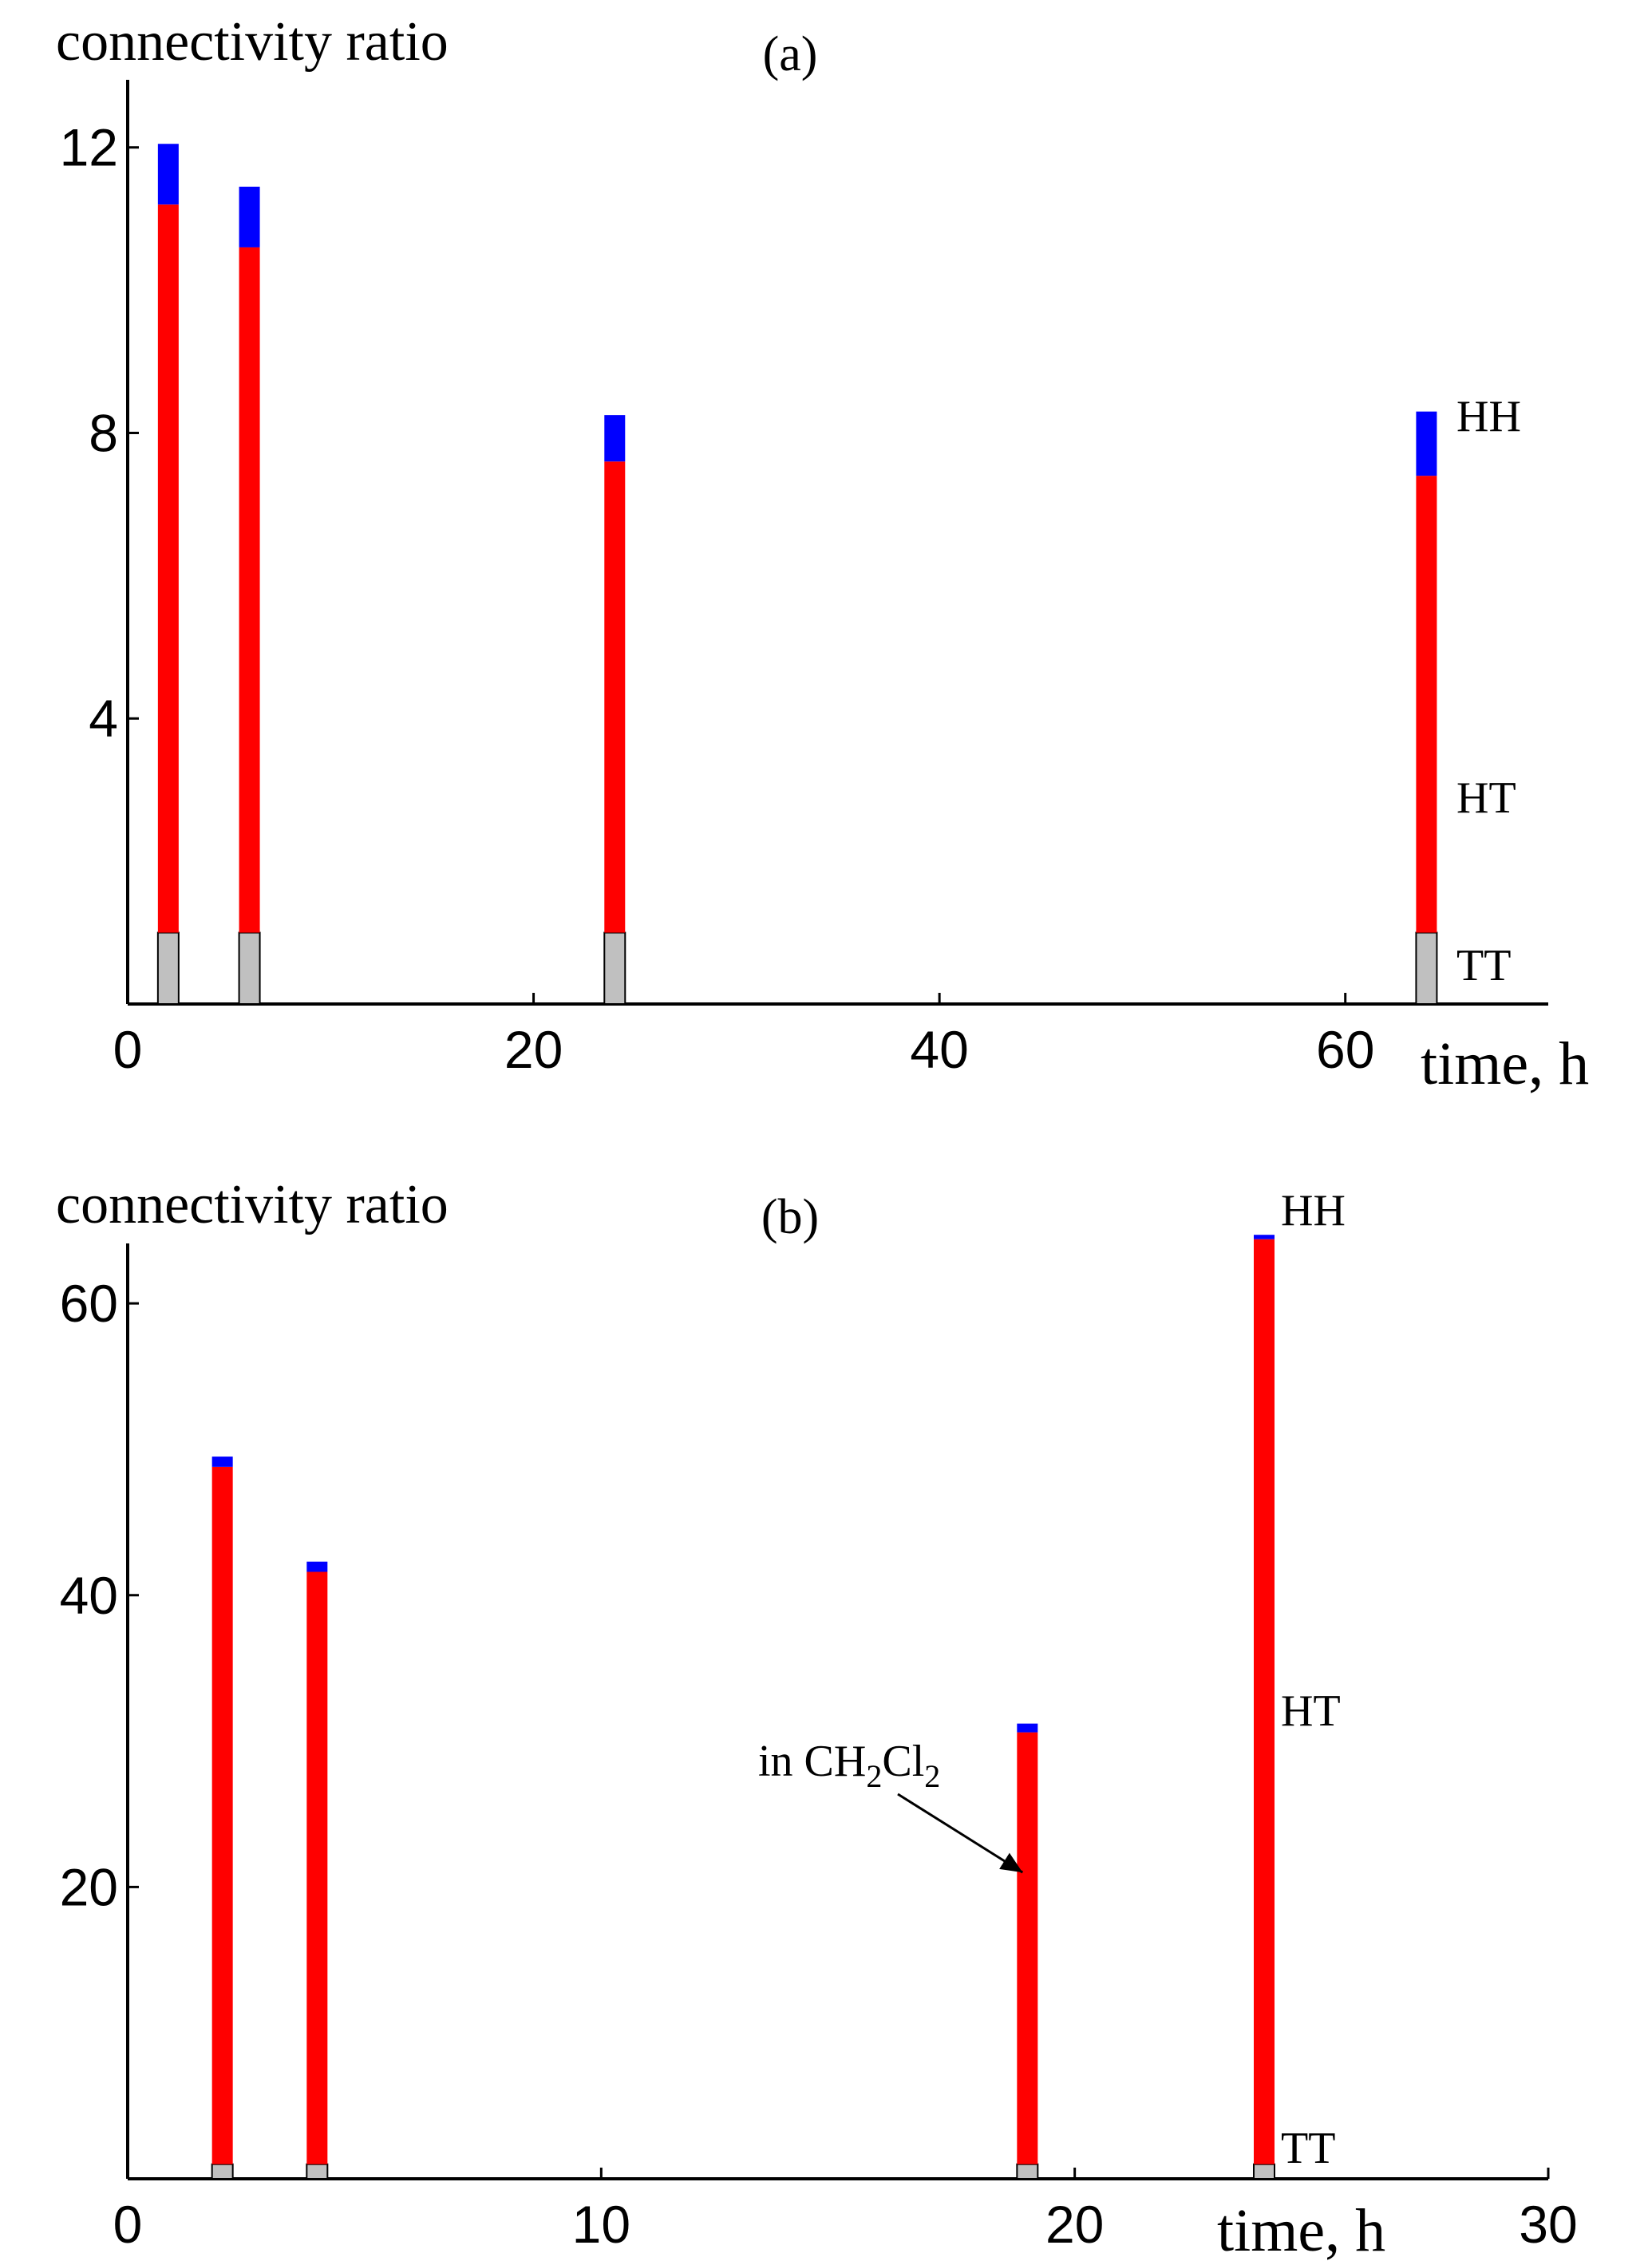 The height and width of the screenshot is (2261, 1652). I want to click on annotation-text: Cl, so click(903, 1761).